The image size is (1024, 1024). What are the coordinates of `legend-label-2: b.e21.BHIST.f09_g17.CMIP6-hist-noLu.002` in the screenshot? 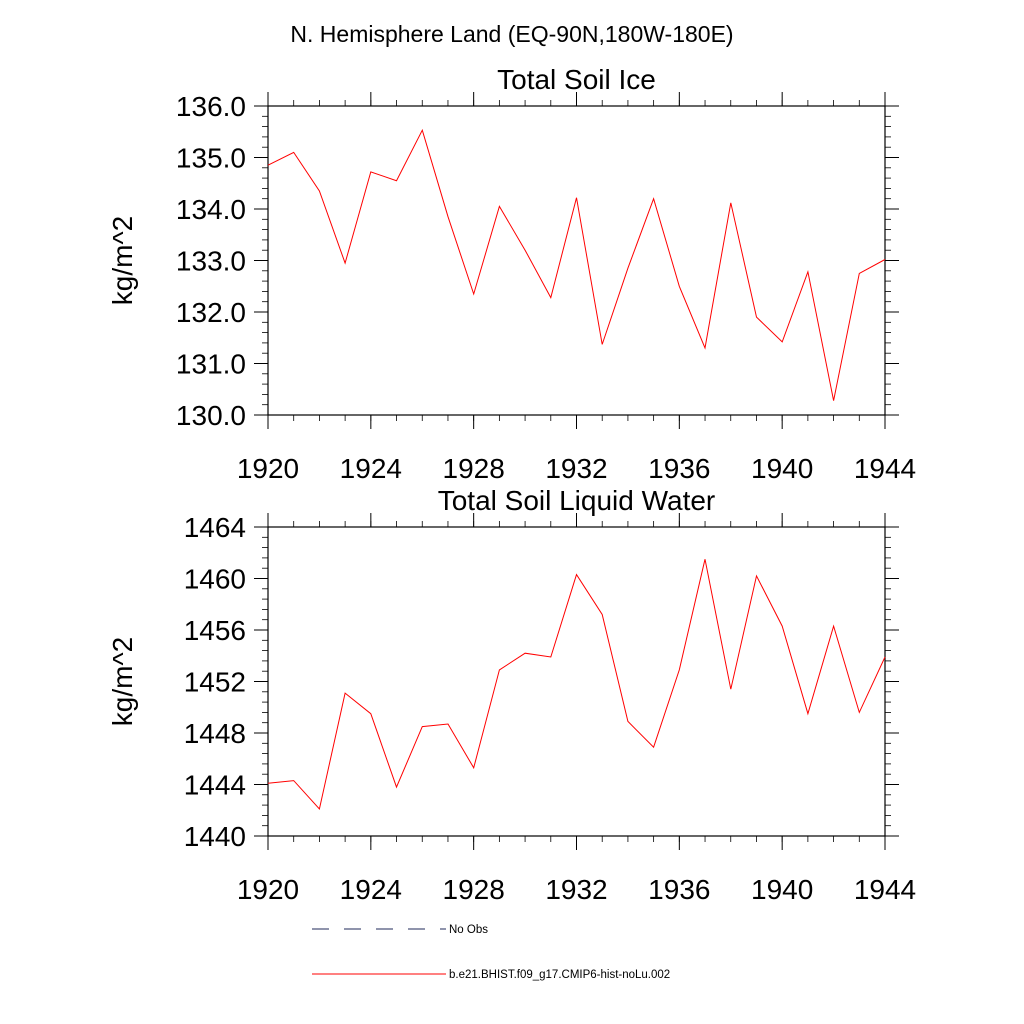 It's located at (559, 975).